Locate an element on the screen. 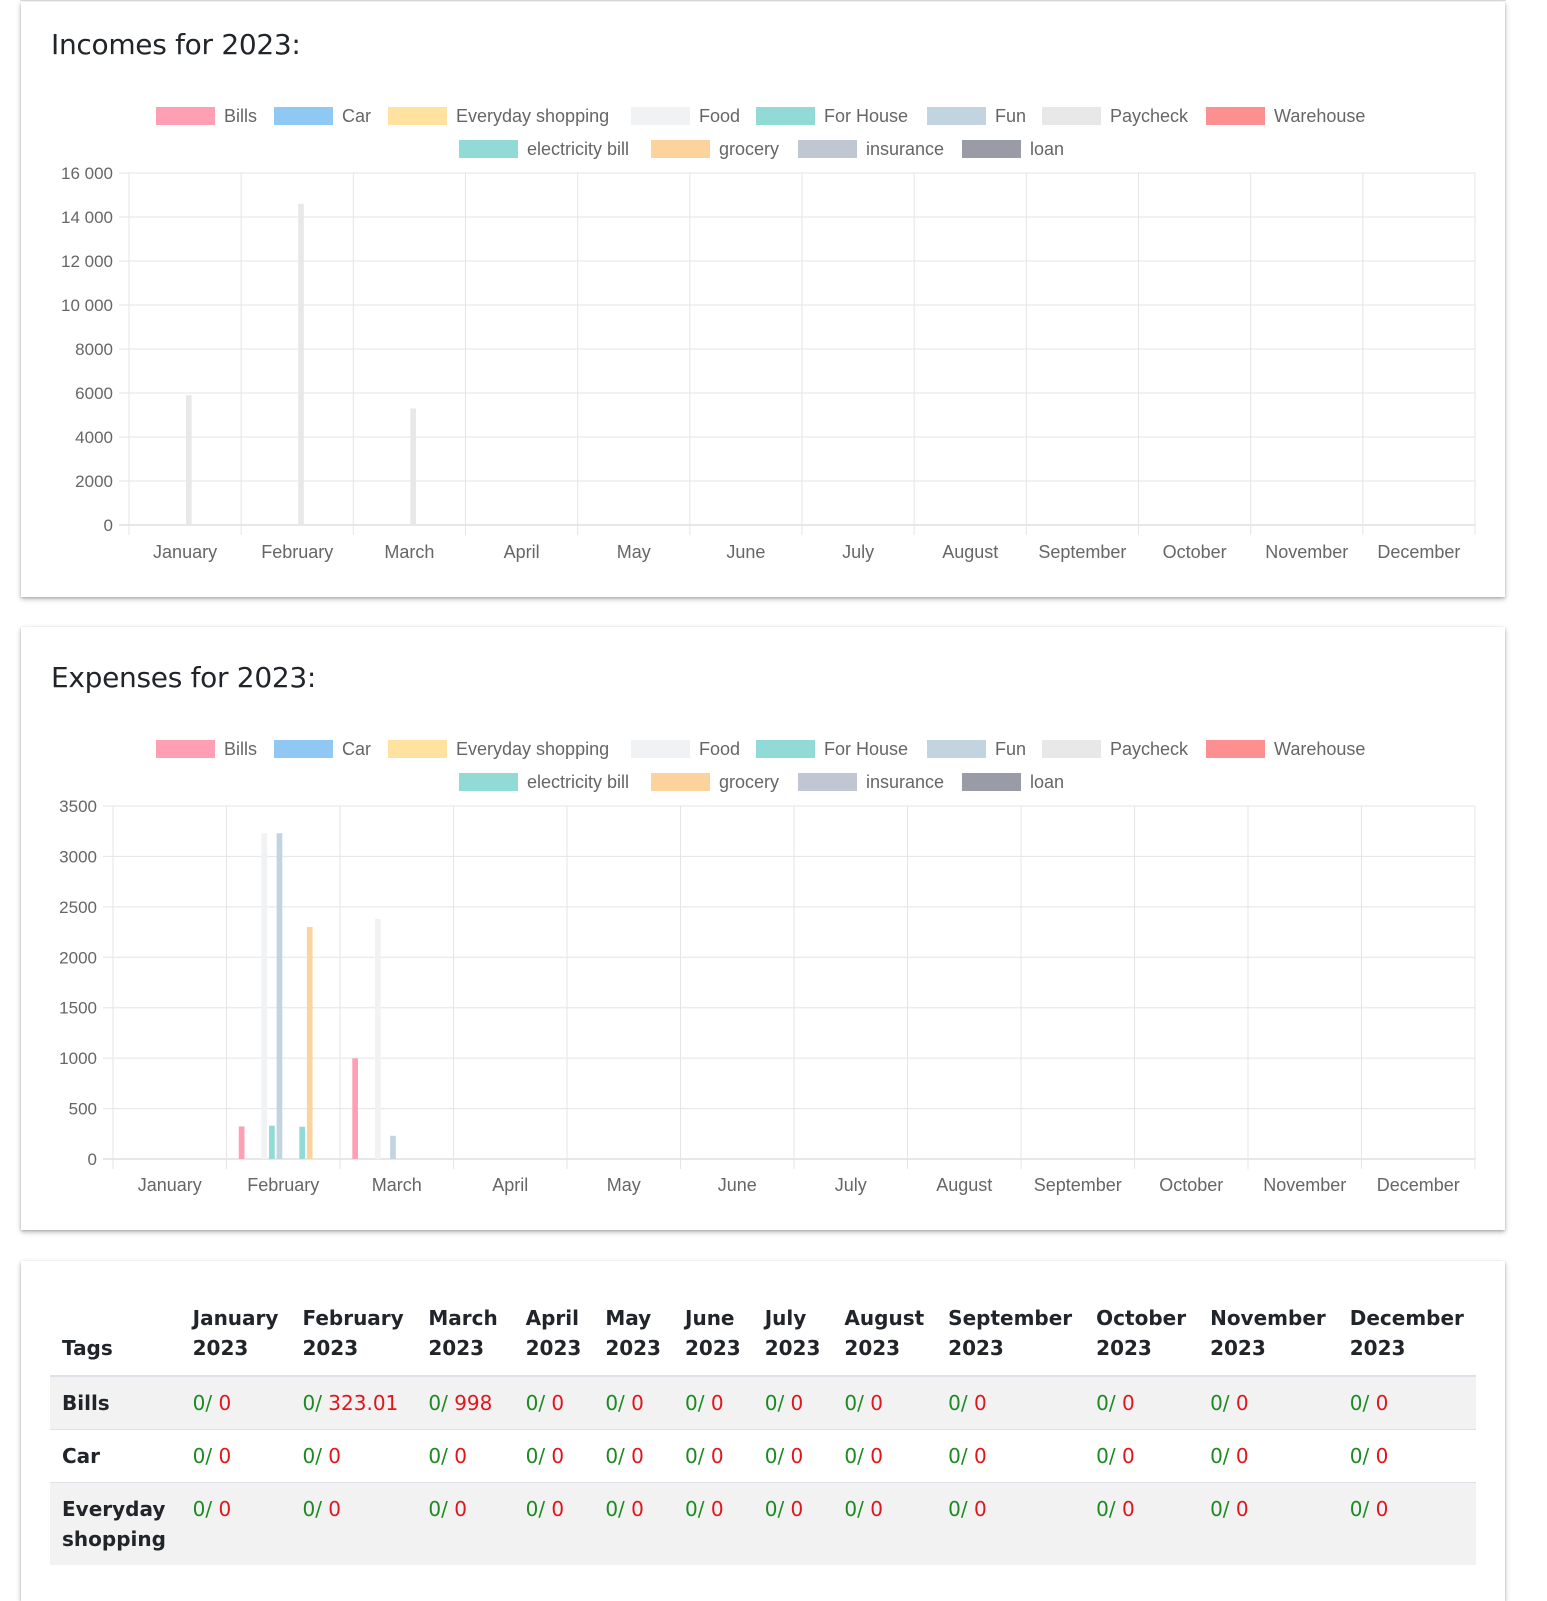  header-november-2023: November 2023 is located at coordinates (1268, 1333).